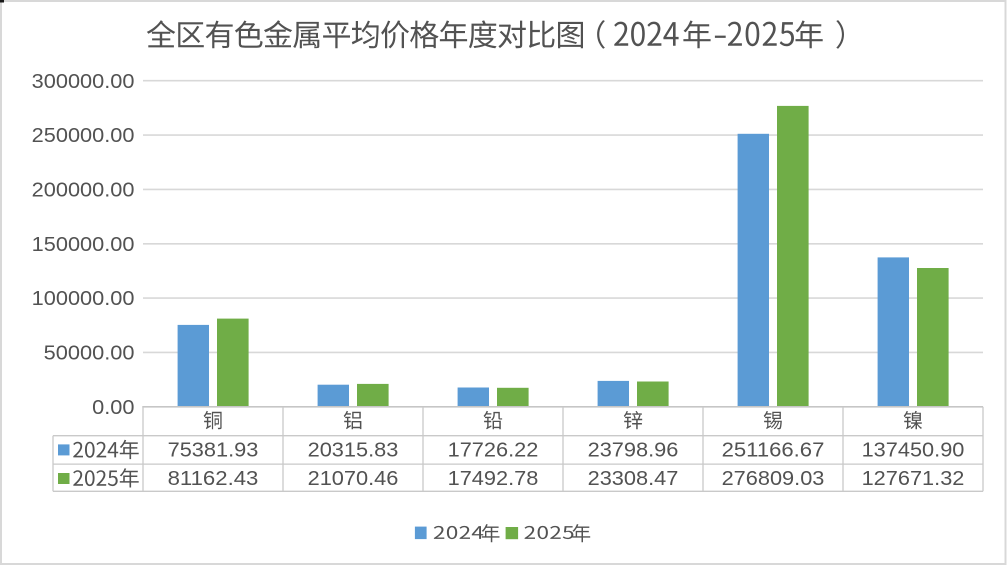 This screenshot has width=1007, height=565. What do you see at coordinates (633, 478) in the screenshot?
I see `svg-text: 23308.47` at bounding box center [633, 478].